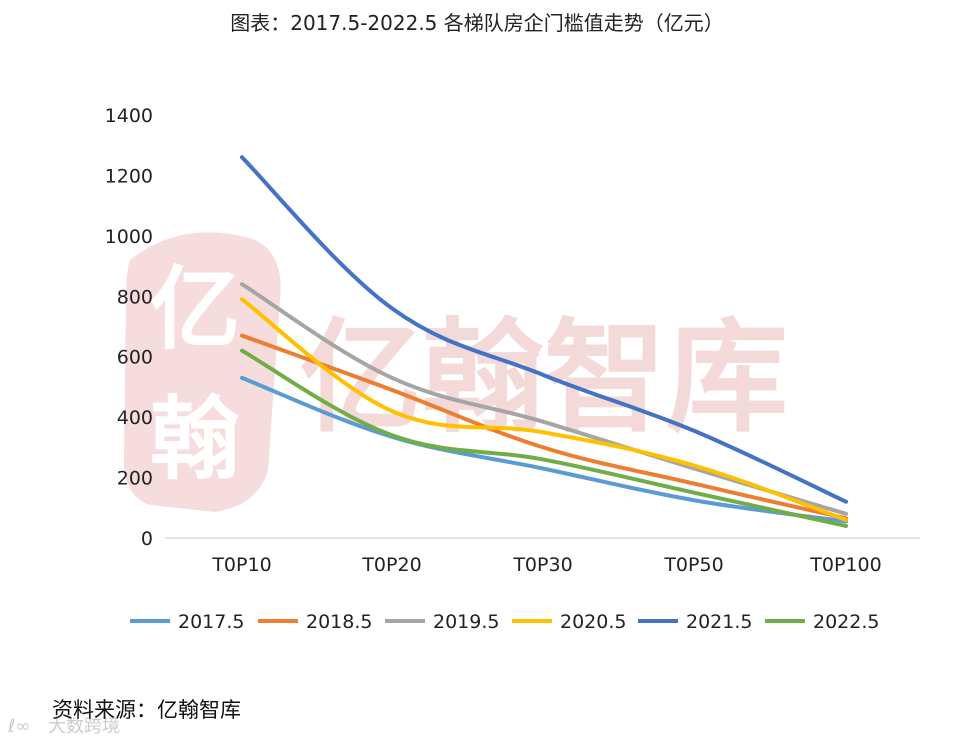 Image resolution: width=955 pixels, height=744 pixels. What do you see at coordinates (477, 23) in the screenshot?
I see `chart-title: 图表：2017.5-2022.5 各梯队房企门槛值走势（亿元）` at bounding box center [477, 23].